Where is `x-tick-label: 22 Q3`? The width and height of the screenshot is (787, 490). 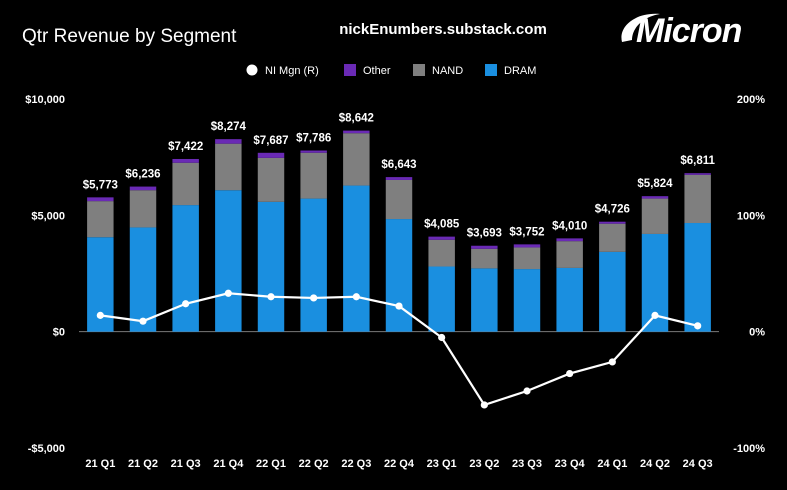
x-tick-label: 22 Q3 is located at coordinates (356, 464).